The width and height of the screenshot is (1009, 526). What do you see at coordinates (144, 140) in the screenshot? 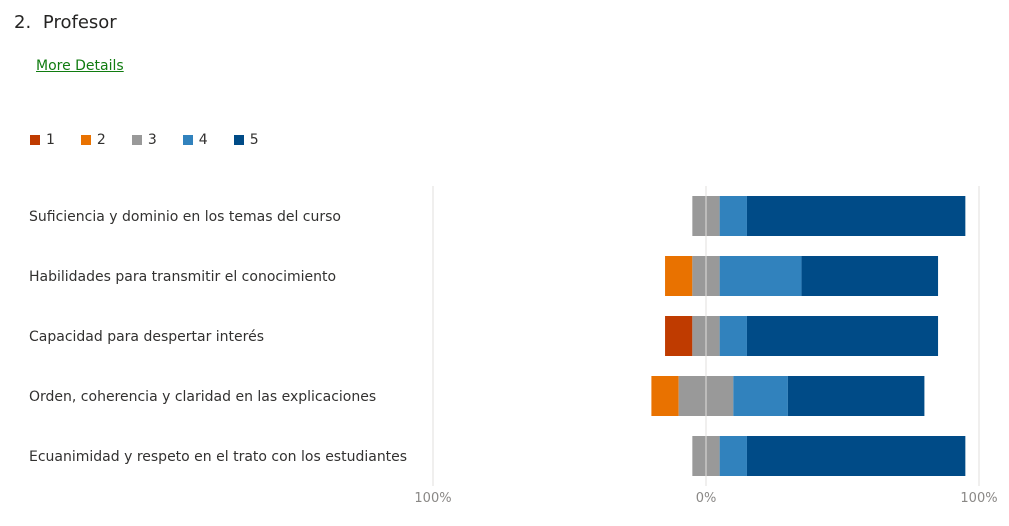
I see `legend-item-3: 3` at bounding box center [144, 140].